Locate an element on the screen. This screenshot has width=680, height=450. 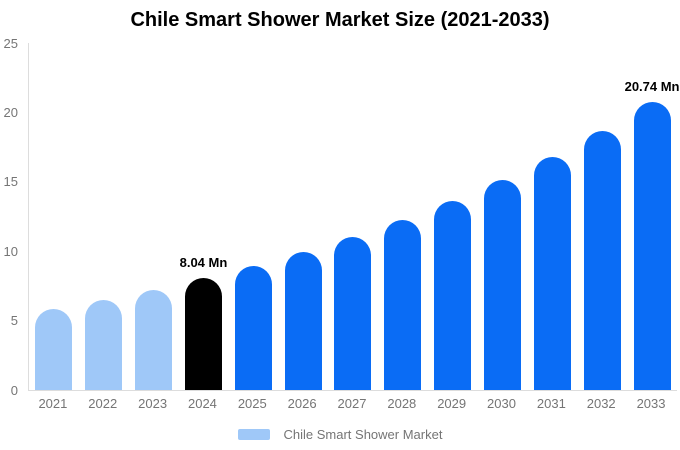
bar-2027 is located at coordinates (353, 313).